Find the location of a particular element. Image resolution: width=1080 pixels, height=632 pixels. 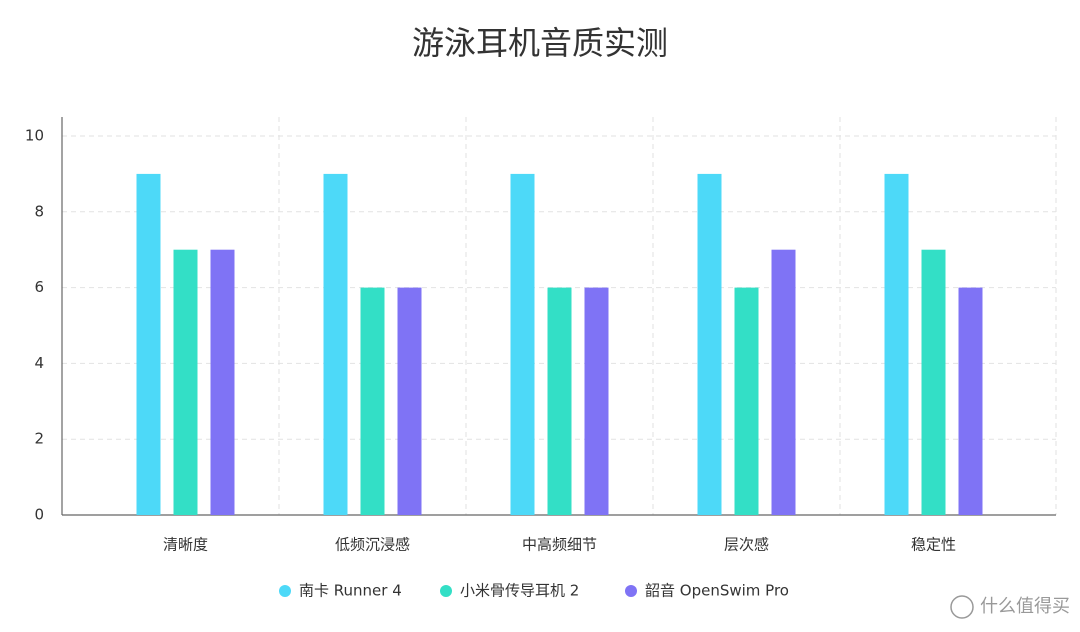

legend-label: 韶音 OpenSwim Pro is located at coordinates (717, 591).